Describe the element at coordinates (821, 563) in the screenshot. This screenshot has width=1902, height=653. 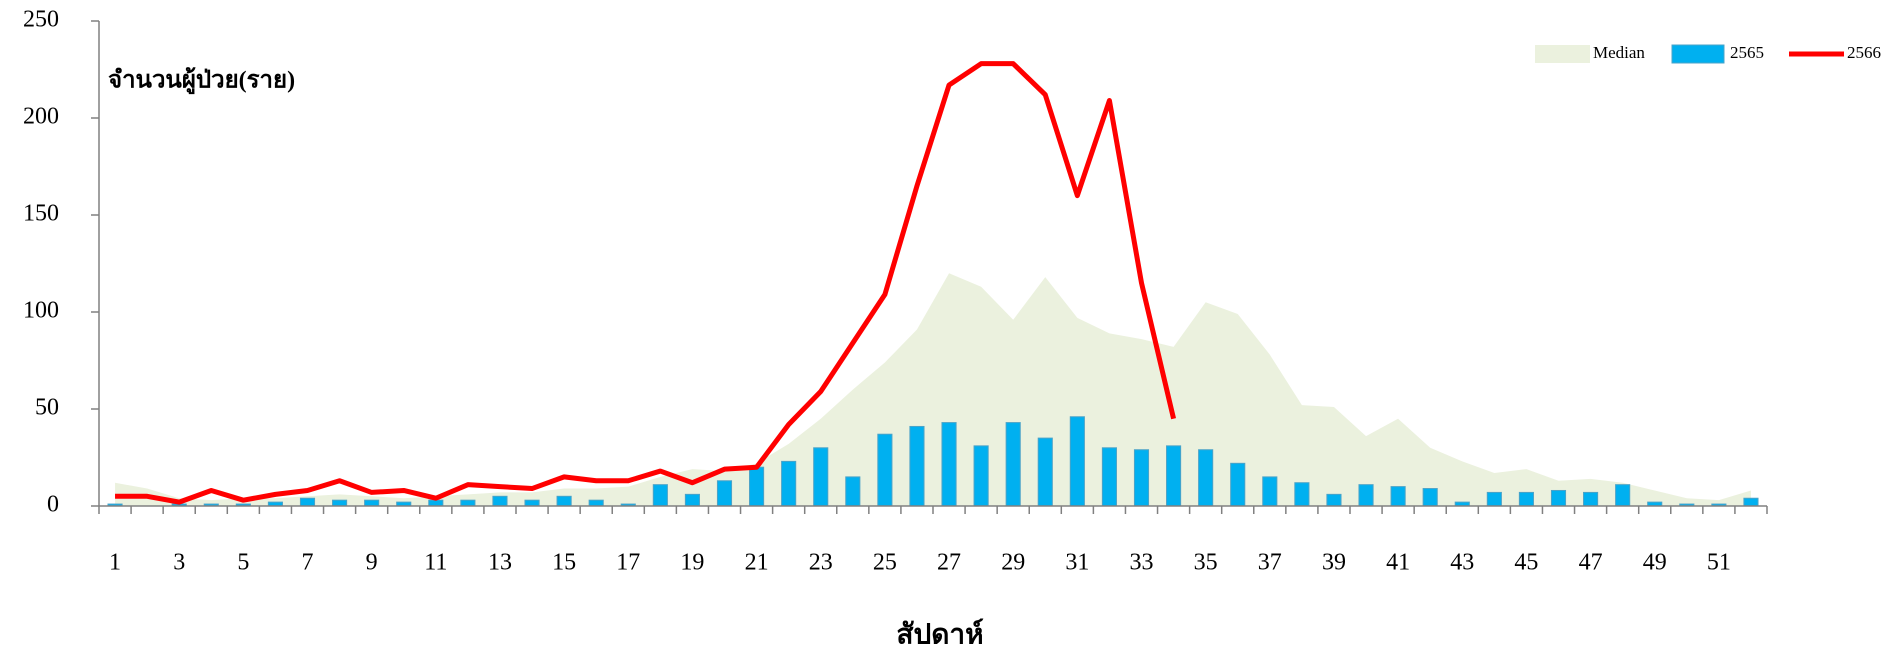
I see `x-tick-label: 23` at that location.